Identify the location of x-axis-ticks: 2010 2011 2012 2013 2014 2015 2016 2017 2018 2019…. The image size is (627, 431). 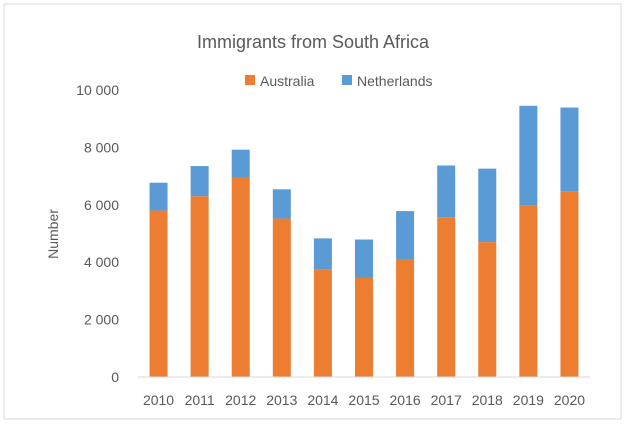
(364, 400).